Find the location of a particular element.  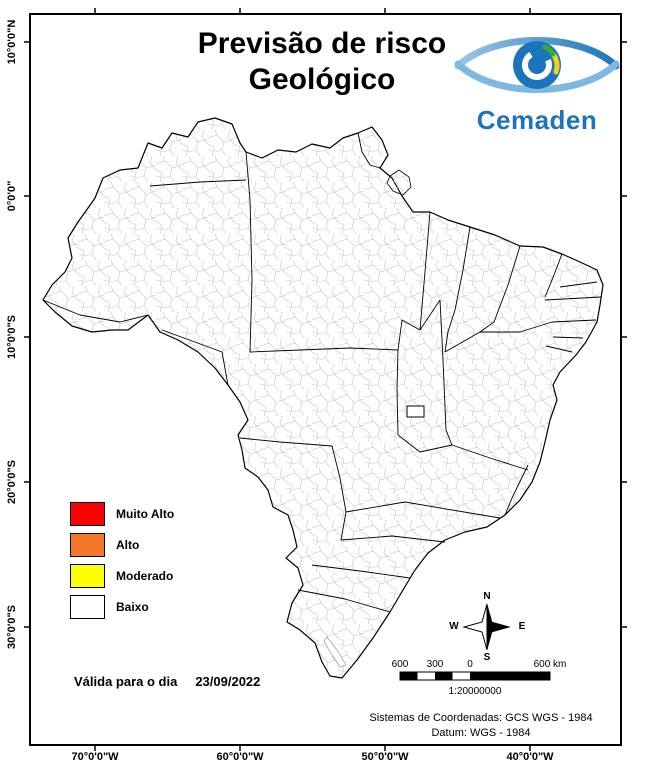

page-title-line2: Geológico is located at coordinates (322, 79).